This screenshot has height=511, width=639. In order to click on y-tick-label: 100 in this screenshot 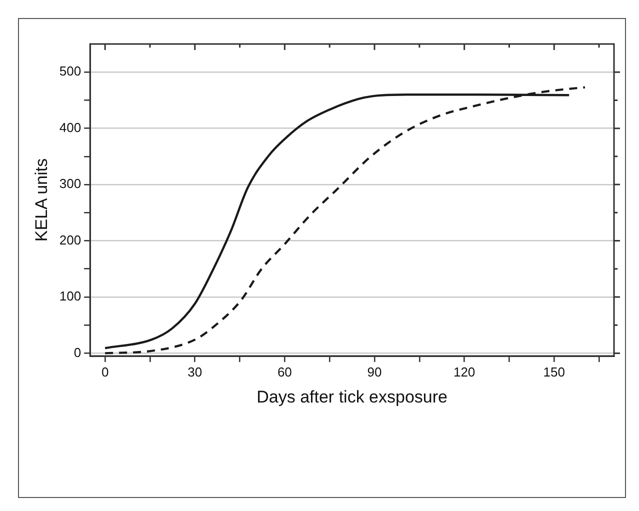, I will do `click(70, 296)`.